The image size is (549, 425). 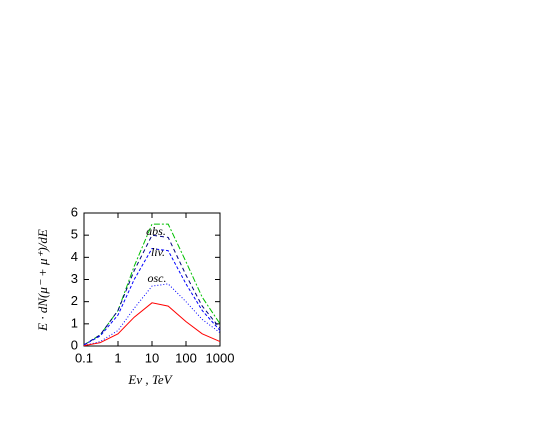 I want to click on y-tick-label: 2, so click(x=74, y=300).